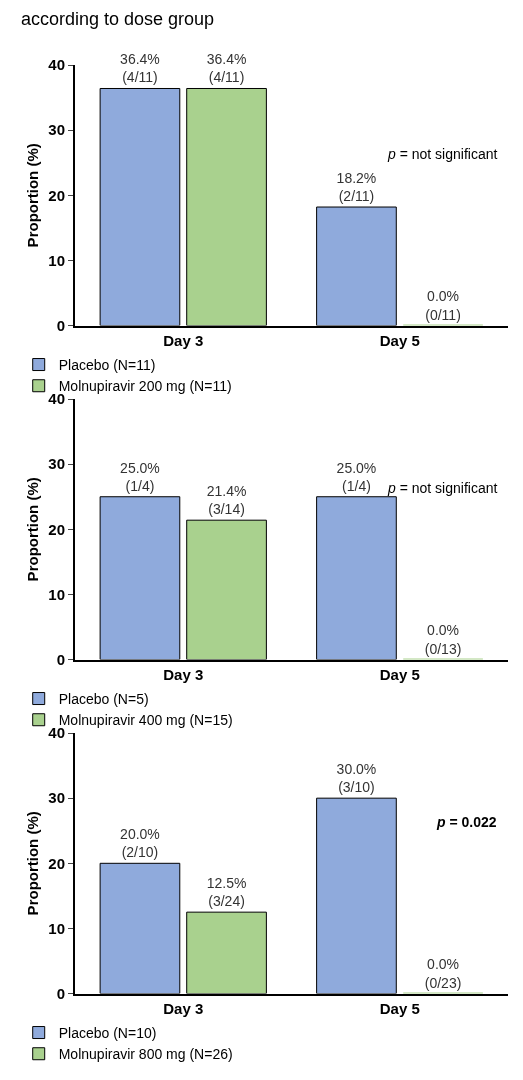 This screenshot has height=1080, width=523. I want to click on data-label: 18.2% (2/11), so click(356, 187).